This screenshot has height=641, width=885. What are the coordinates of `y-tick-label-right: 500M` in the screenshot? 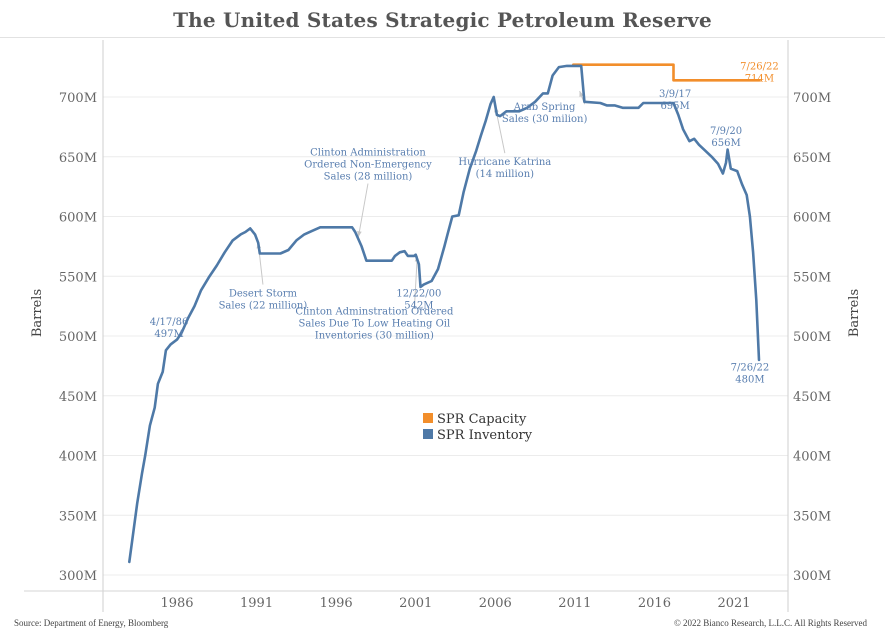 It's located at (812, 337).